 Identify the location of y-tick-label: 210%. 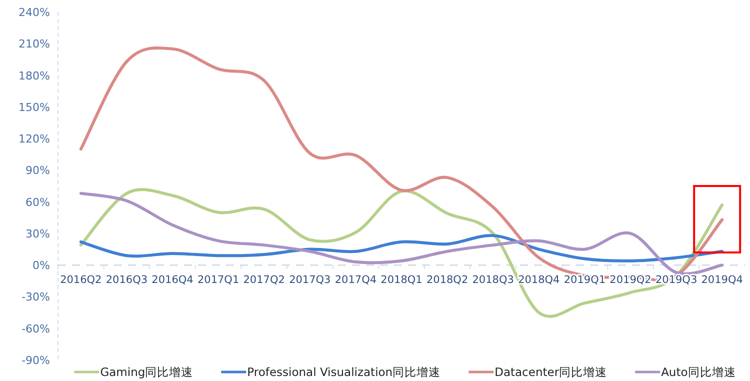
(34, 44).